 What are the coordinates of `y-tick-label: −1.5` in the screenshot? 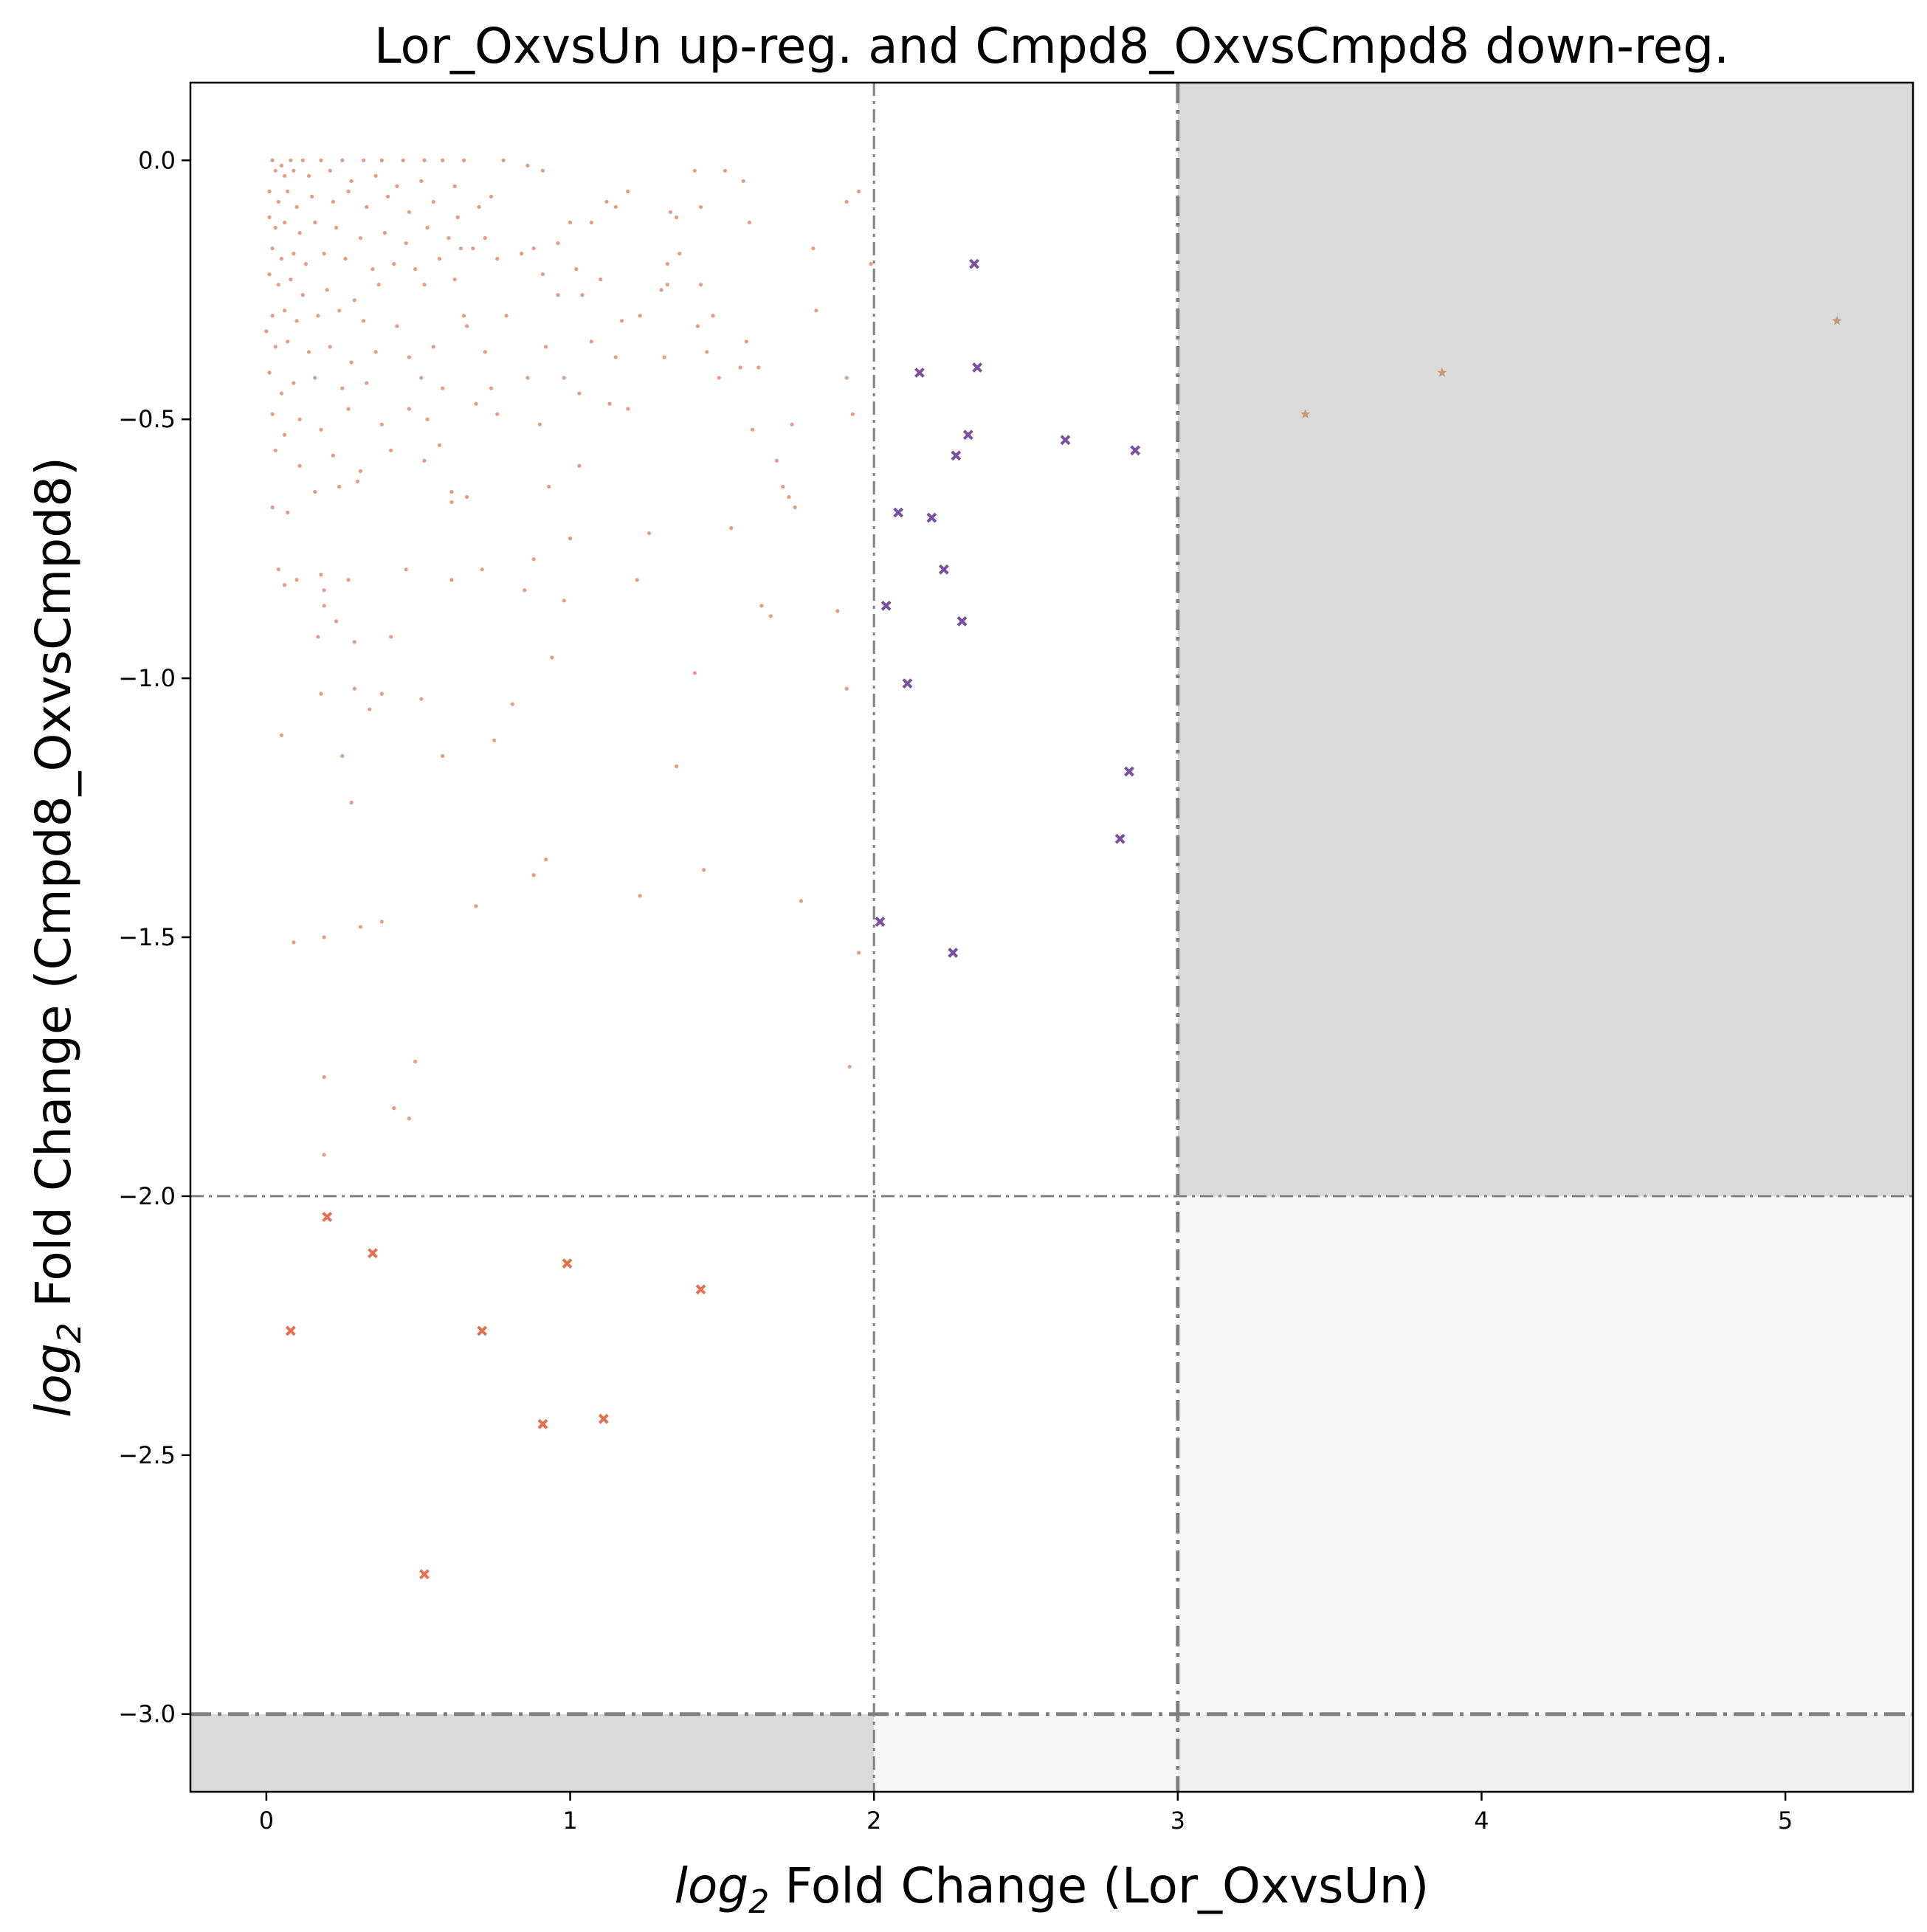 It's located at (147, 937).